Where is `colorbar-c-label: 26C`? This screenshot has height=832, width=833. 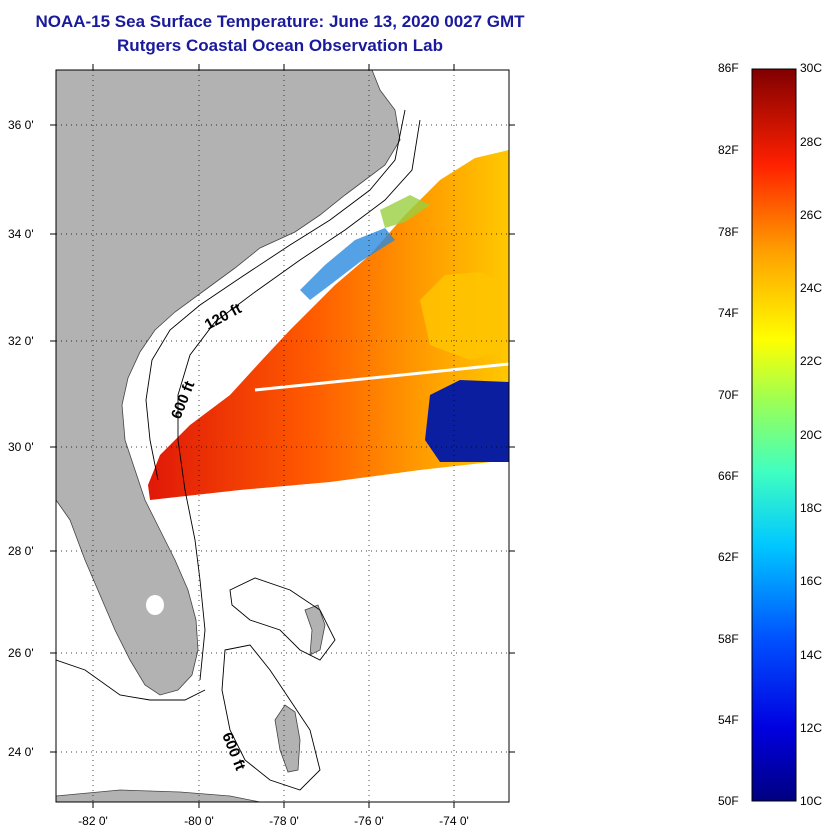 colorbar-c-label: 26C is located at coordinates (811, 215).